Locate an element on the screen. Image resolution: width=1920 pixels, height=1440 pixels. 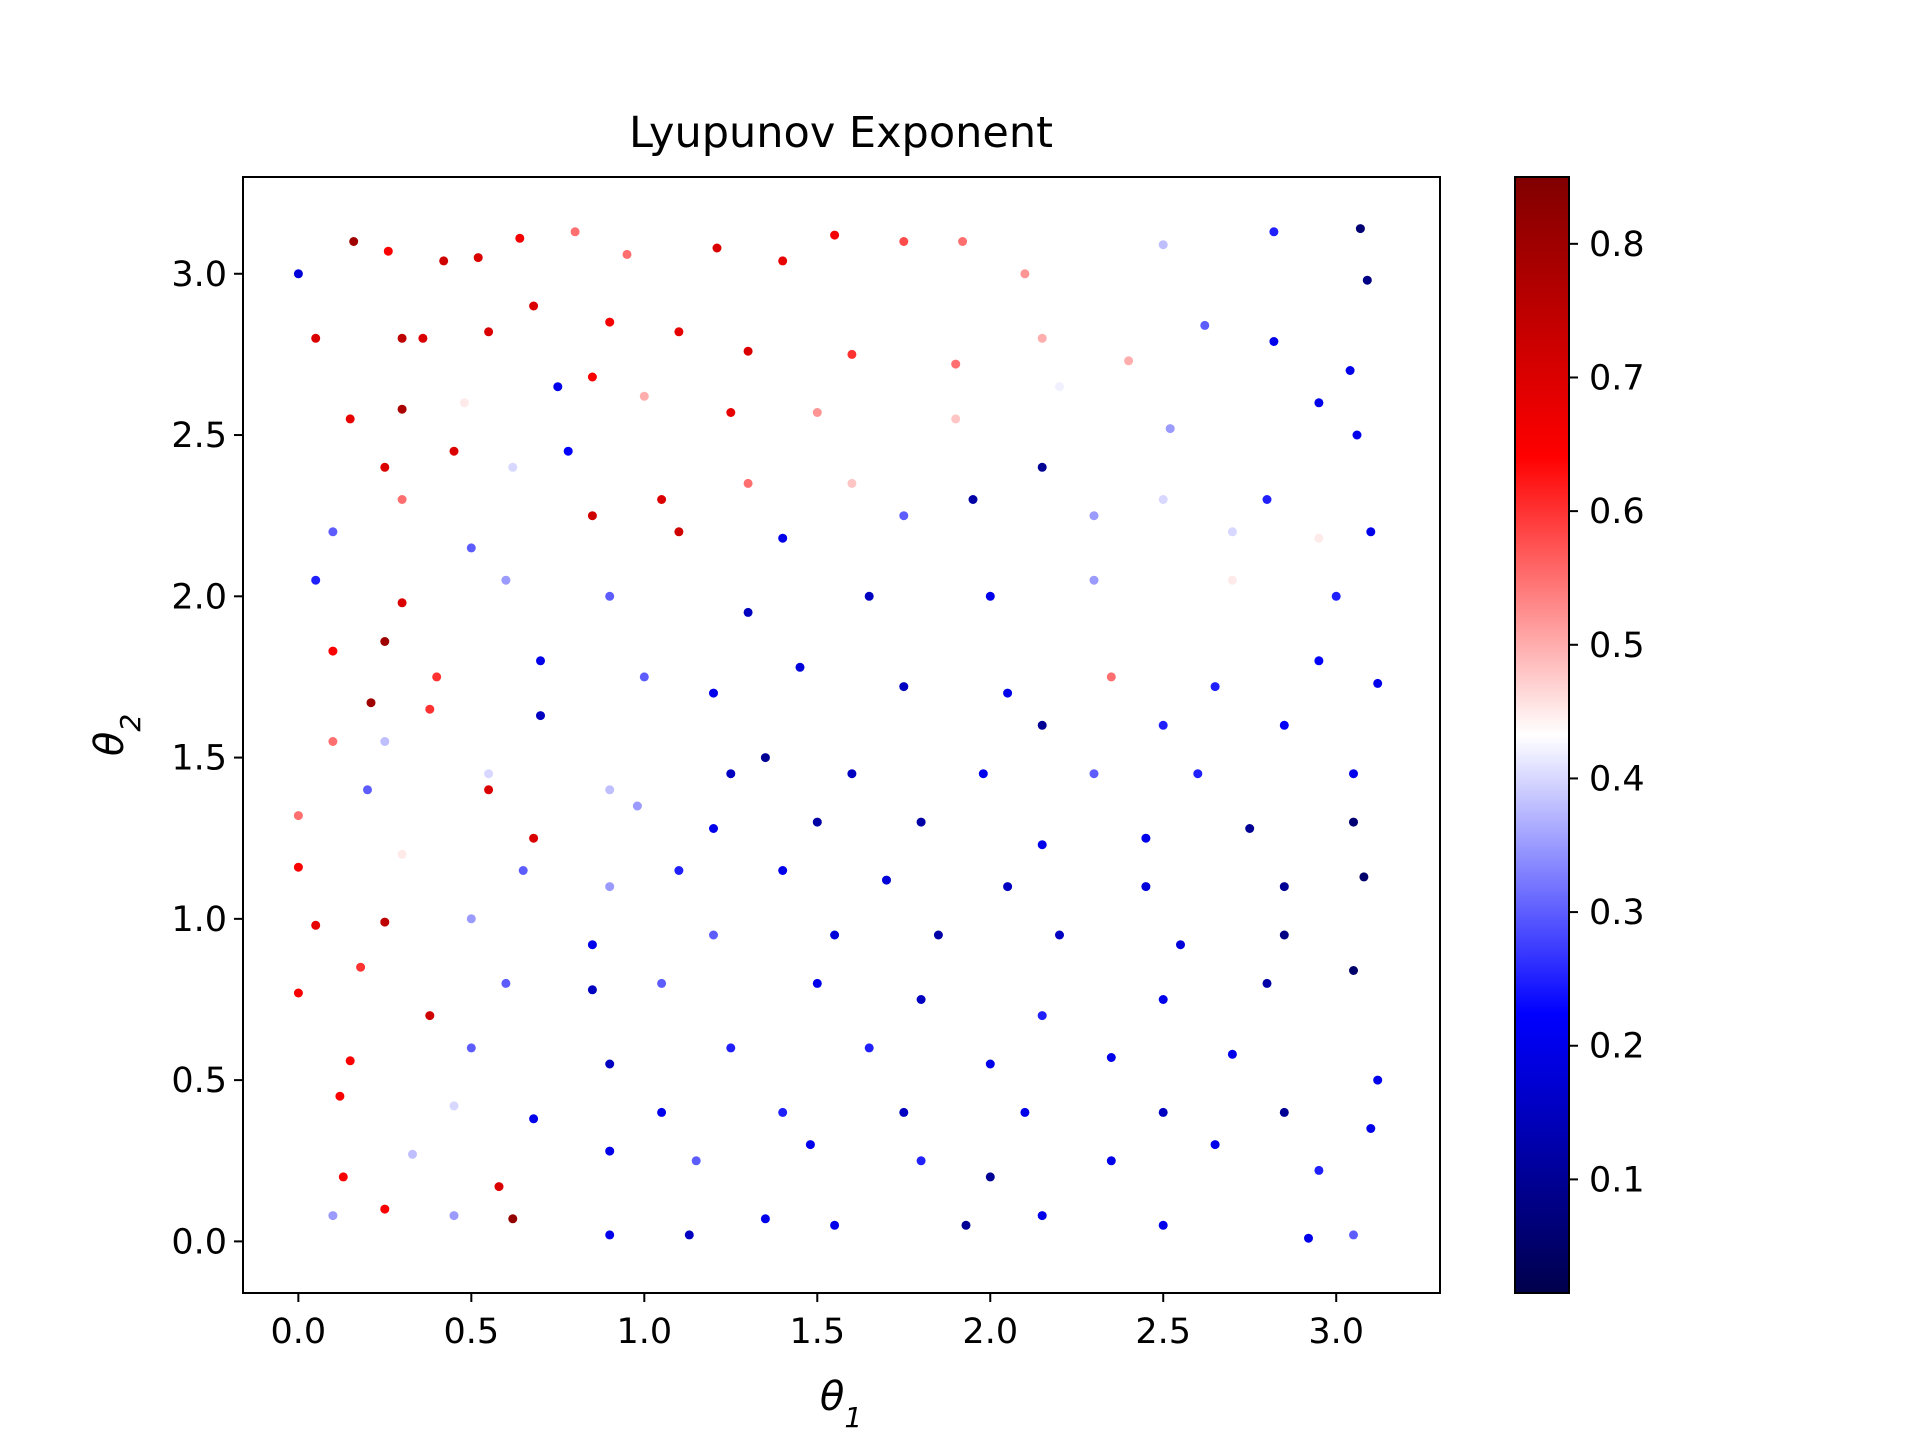
colorbar-tick-label: 0.4 is located at coordinates (1617, 779).